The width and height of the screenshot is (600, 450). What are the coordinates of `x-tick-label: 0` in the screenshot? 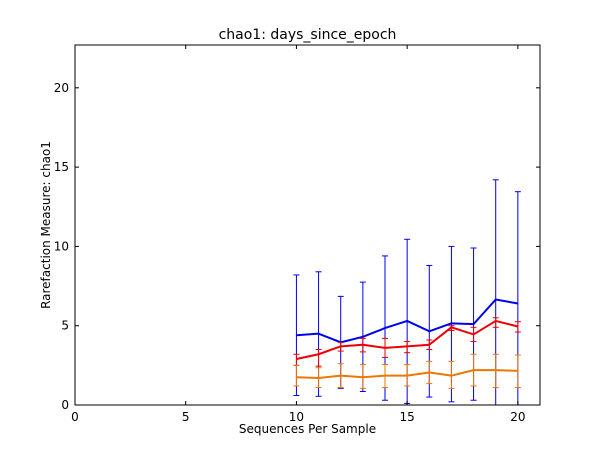 It's located at (75, 417).